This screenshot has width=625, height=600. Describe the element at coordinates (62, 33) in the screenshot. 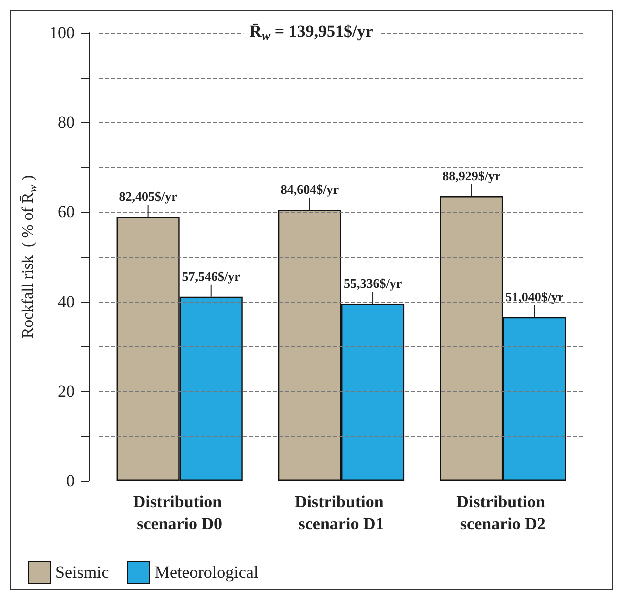

I see `y-tick-label: 100` at that location.